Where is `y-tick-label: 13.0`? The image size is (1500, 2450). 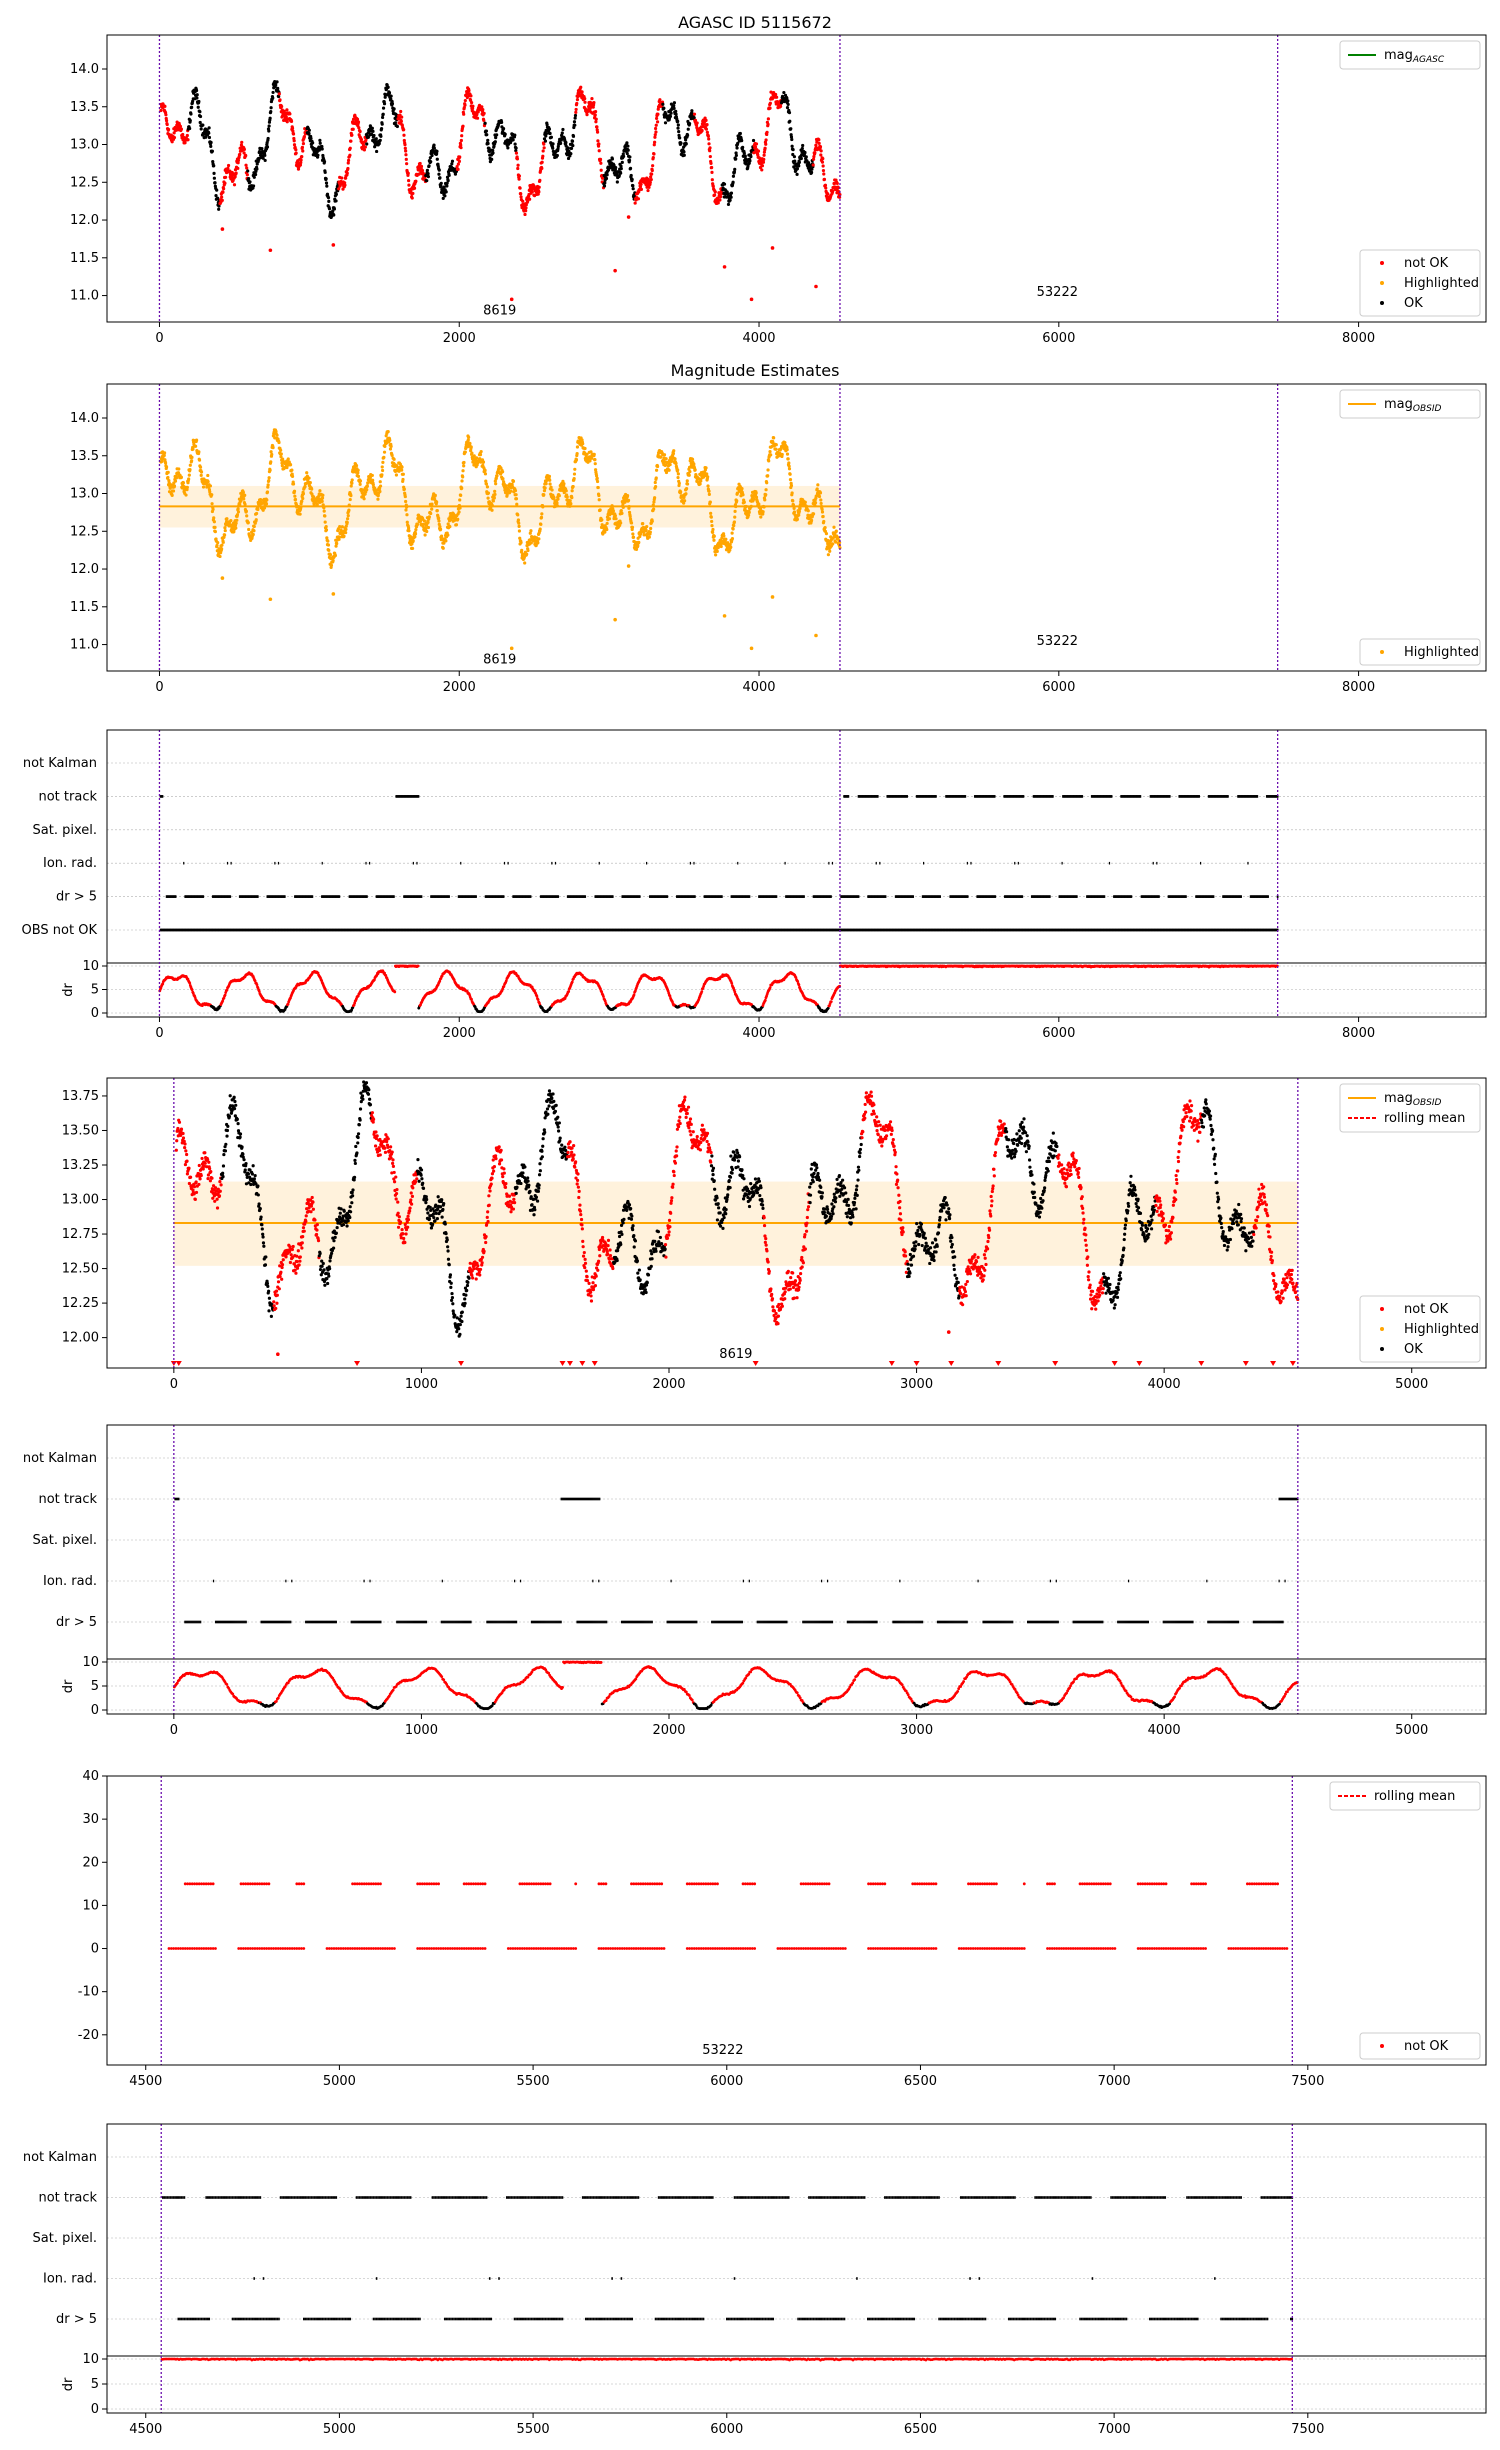 y-tick-label: 13.0 is located at coordinates (84, 494).